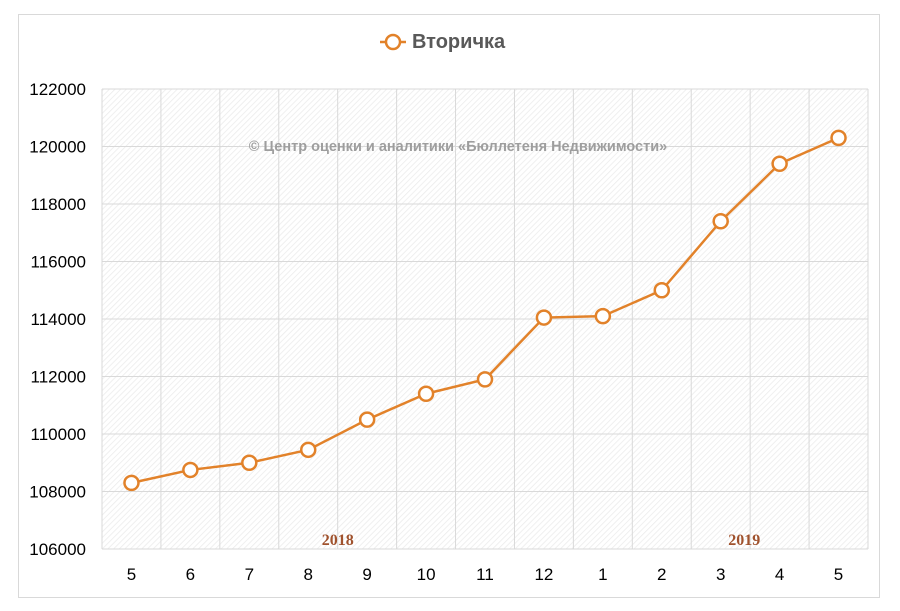  What do you see at coordinates (366, 574) in the screenshot?
I see `x-tick-label: 9` at bounding box center [366, 574].